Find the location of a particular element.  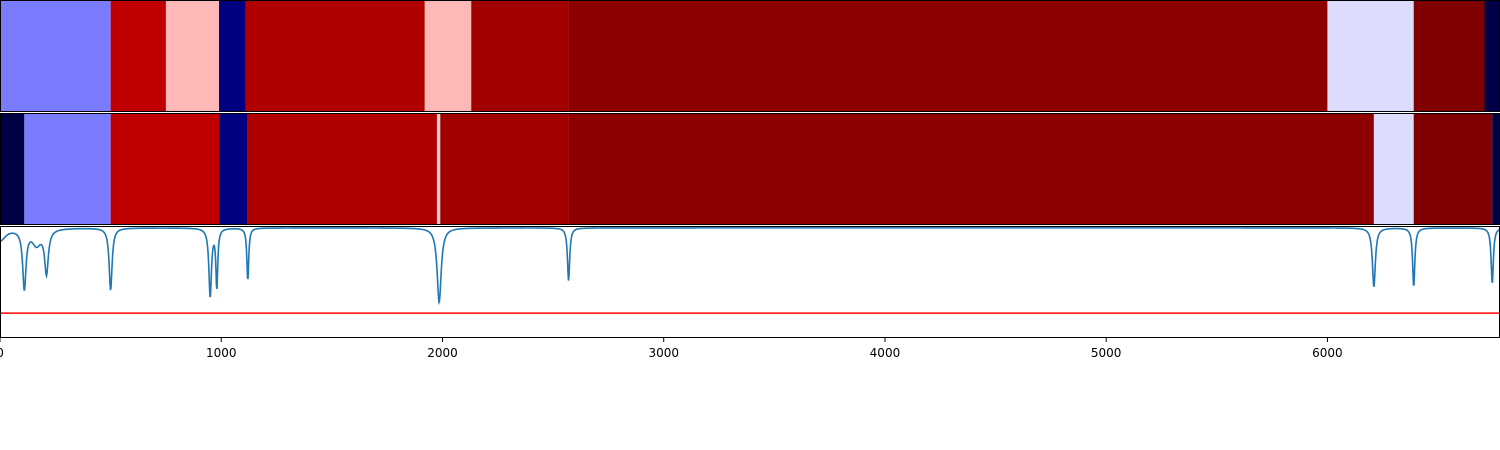

x-tick-label-3000: 3000 is located at coordinates (663, 353).